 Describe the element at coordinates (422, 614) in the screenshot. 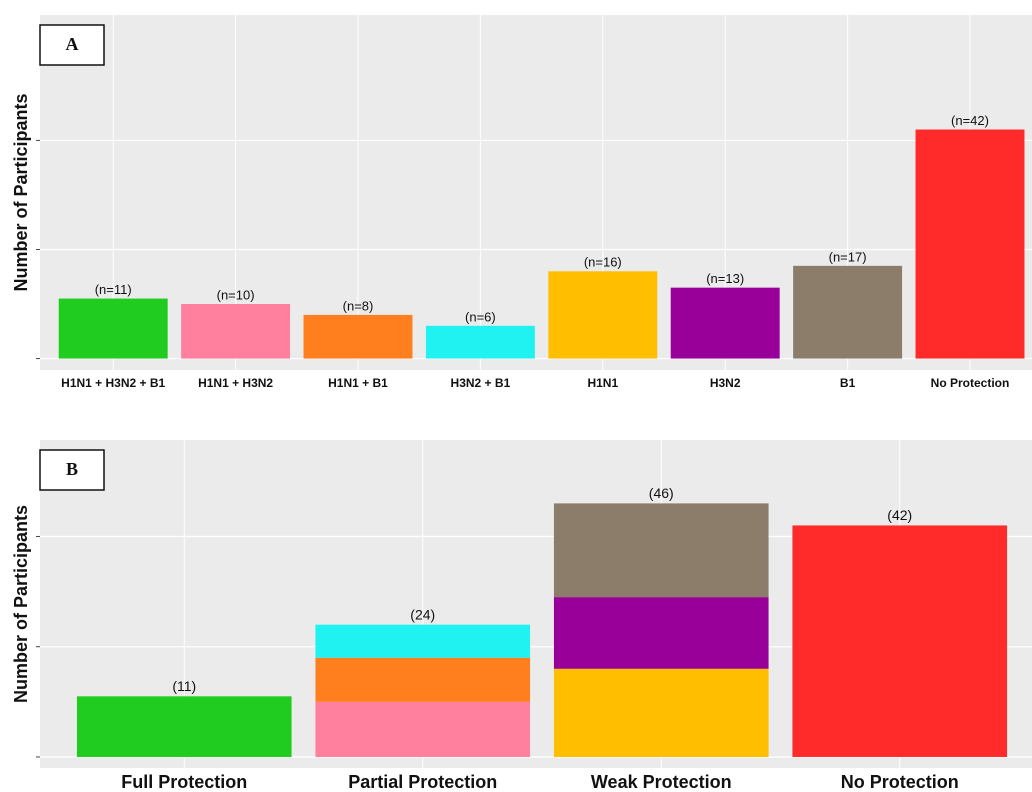

I see `total-label: (24)` at that location.